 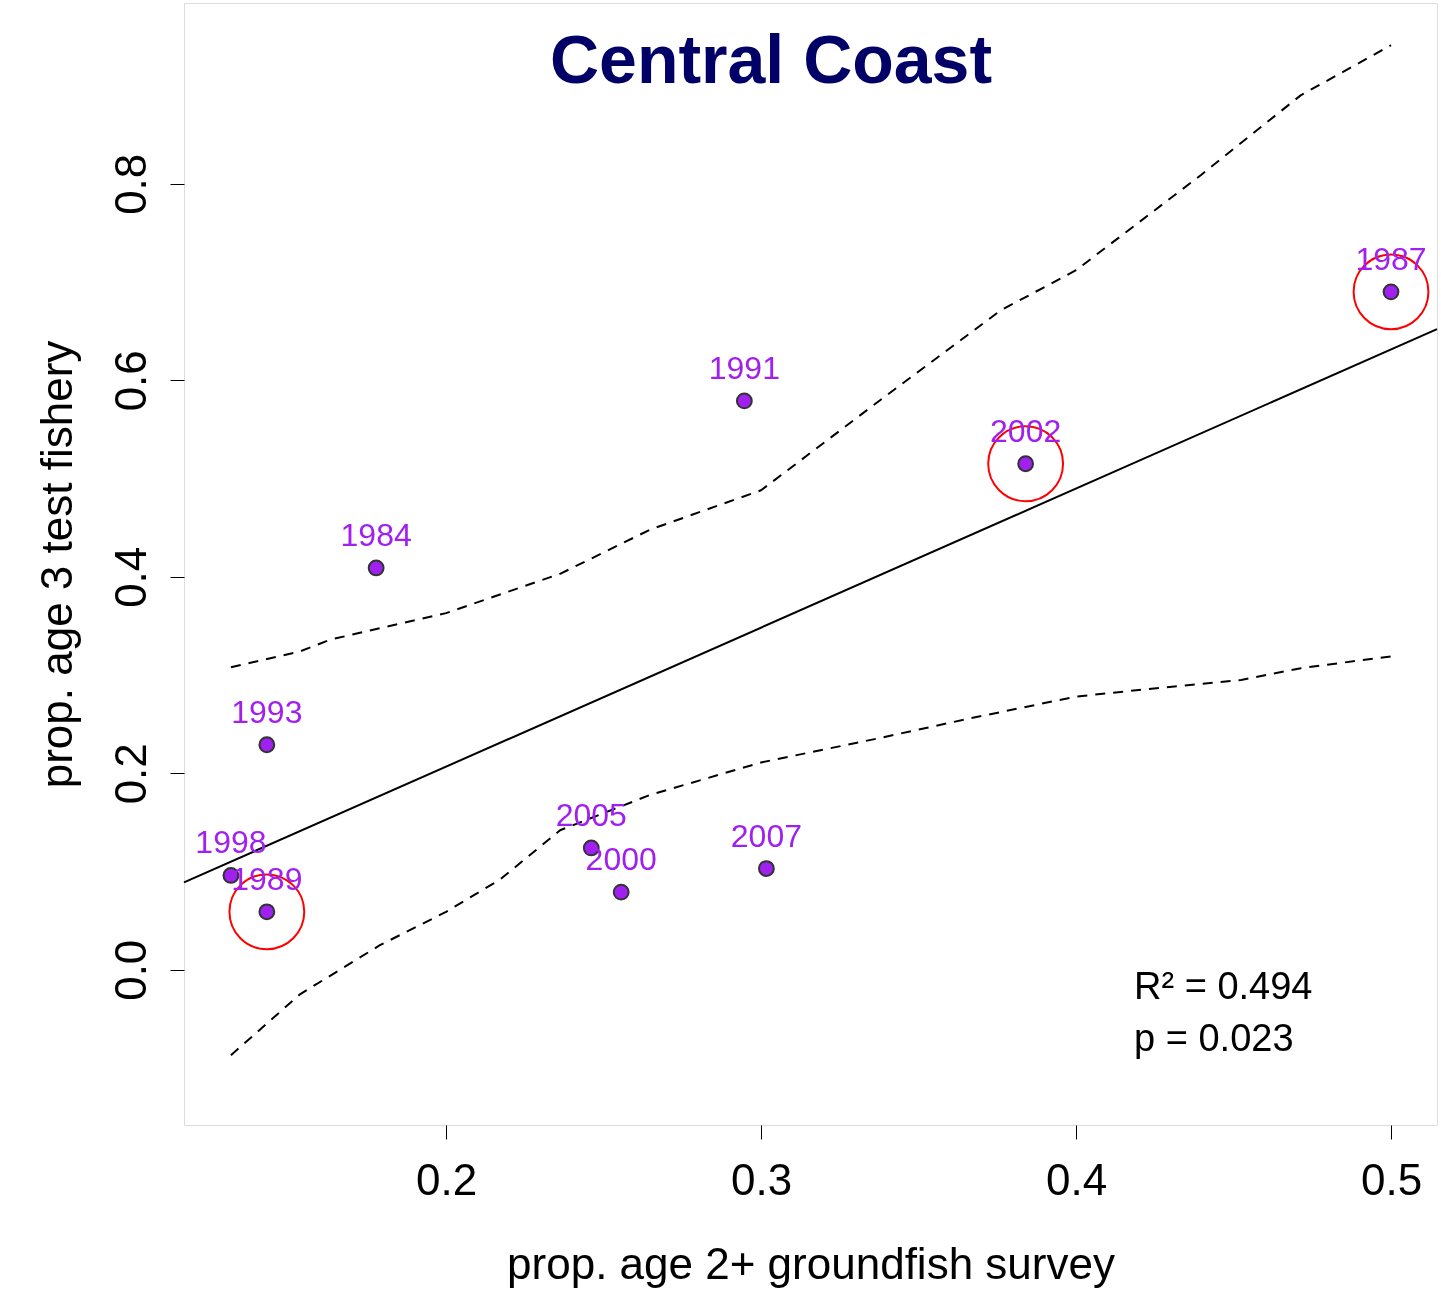 What do you see at coordinates (130, 381) in the screenshot?
I see `y-tick-label: 0.6` at bounding box center [130, 381].